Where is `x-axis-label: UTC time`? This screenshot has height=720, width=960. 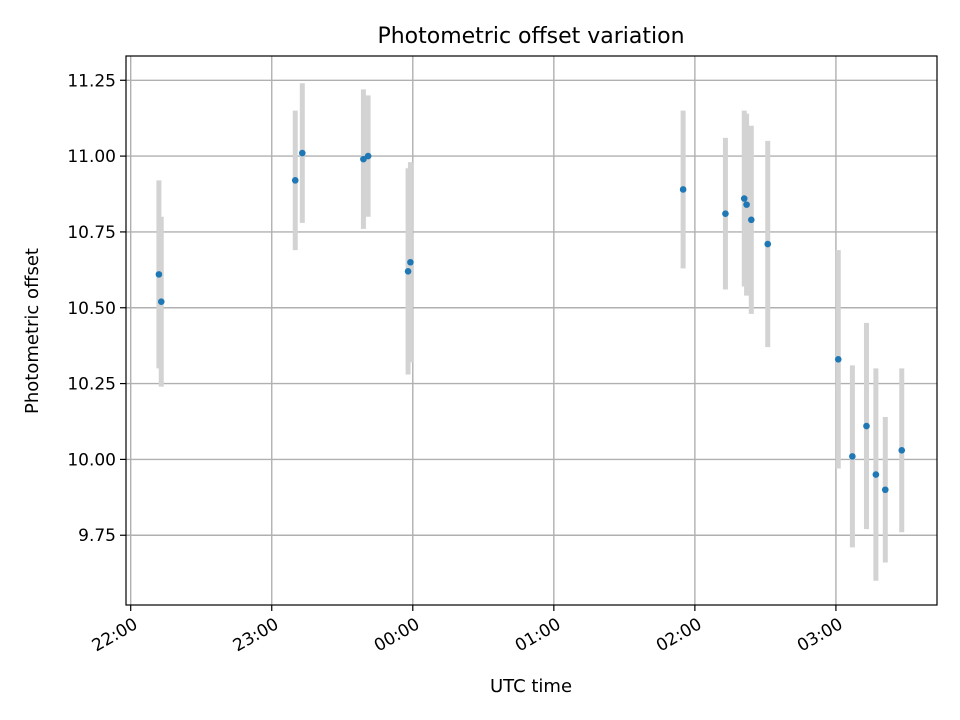
x-axis-label: UTC time is located at coordinates (531, 686).